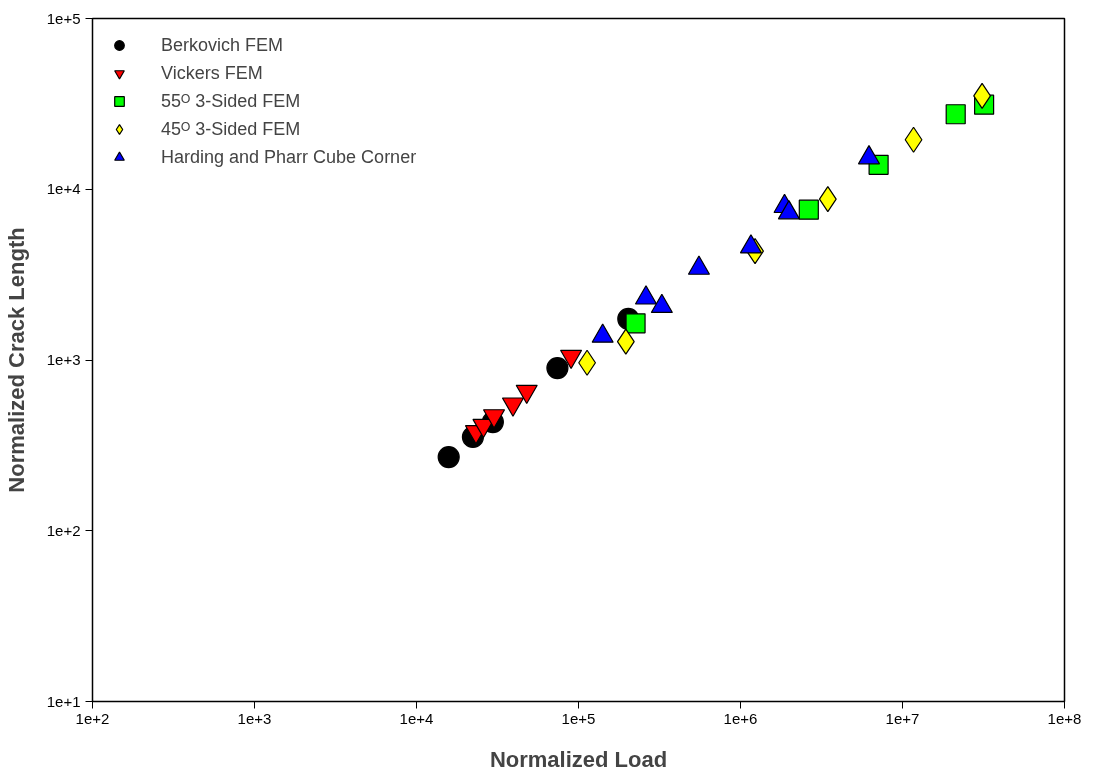 The height and width of the screenshot is (774, 1099). Describe the element at coordinates (63, 530) in the screenshot. I see `y-tick-label: 1e+2` at that location.